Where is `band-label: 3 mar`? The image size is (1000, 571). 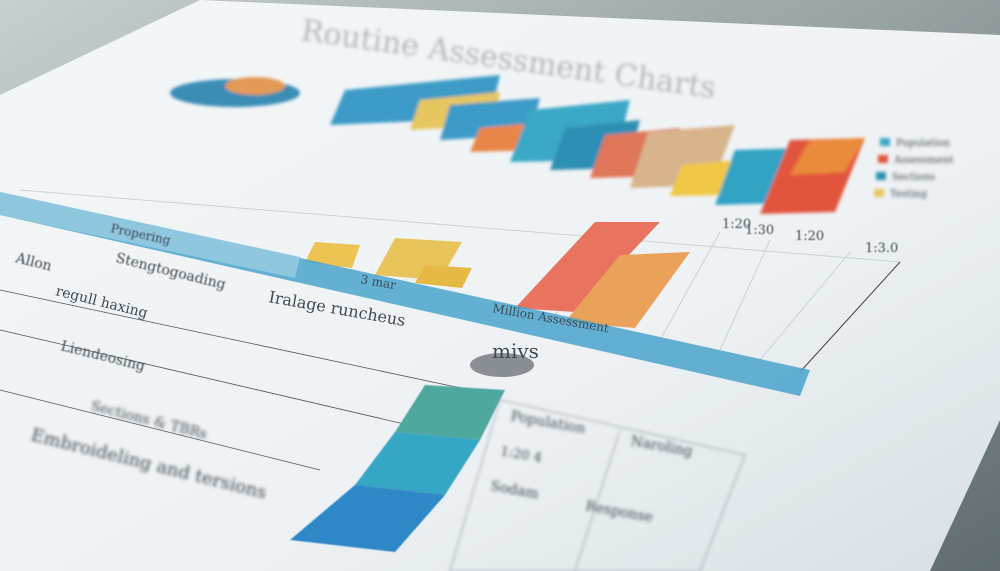
band-label: 3 mar is located at coordinates (378, 282).